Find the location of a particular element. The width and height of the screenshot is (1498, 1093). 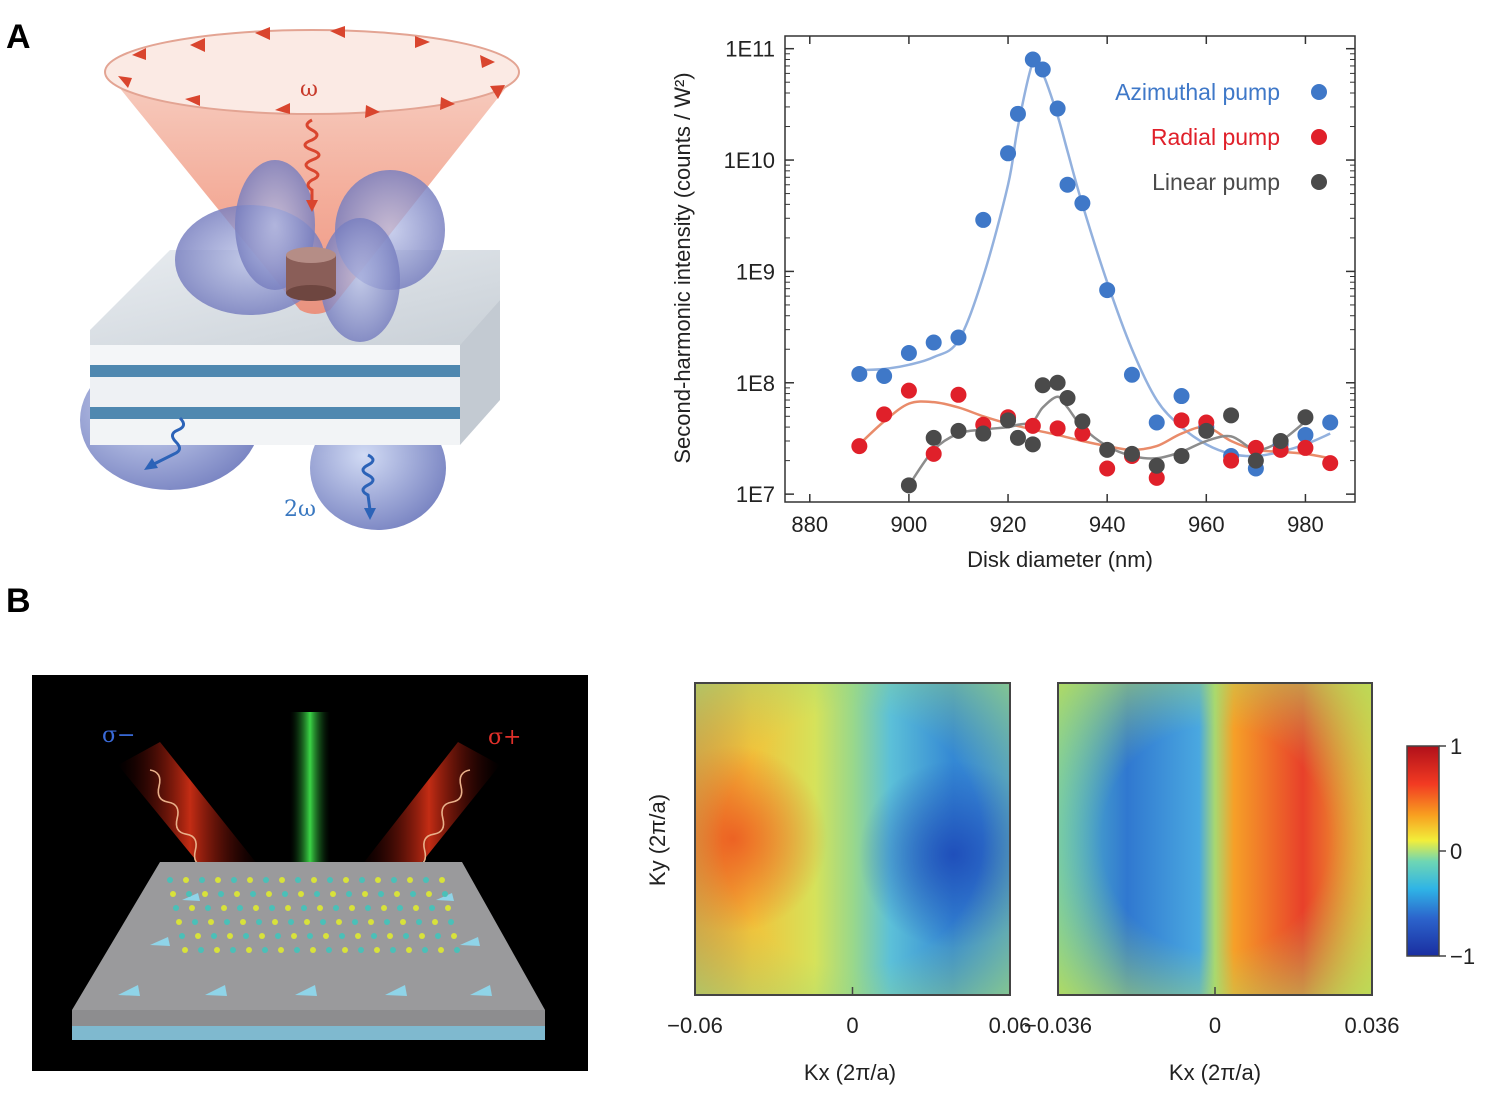

panel-label-a: A is located at coordinates (18, 37).